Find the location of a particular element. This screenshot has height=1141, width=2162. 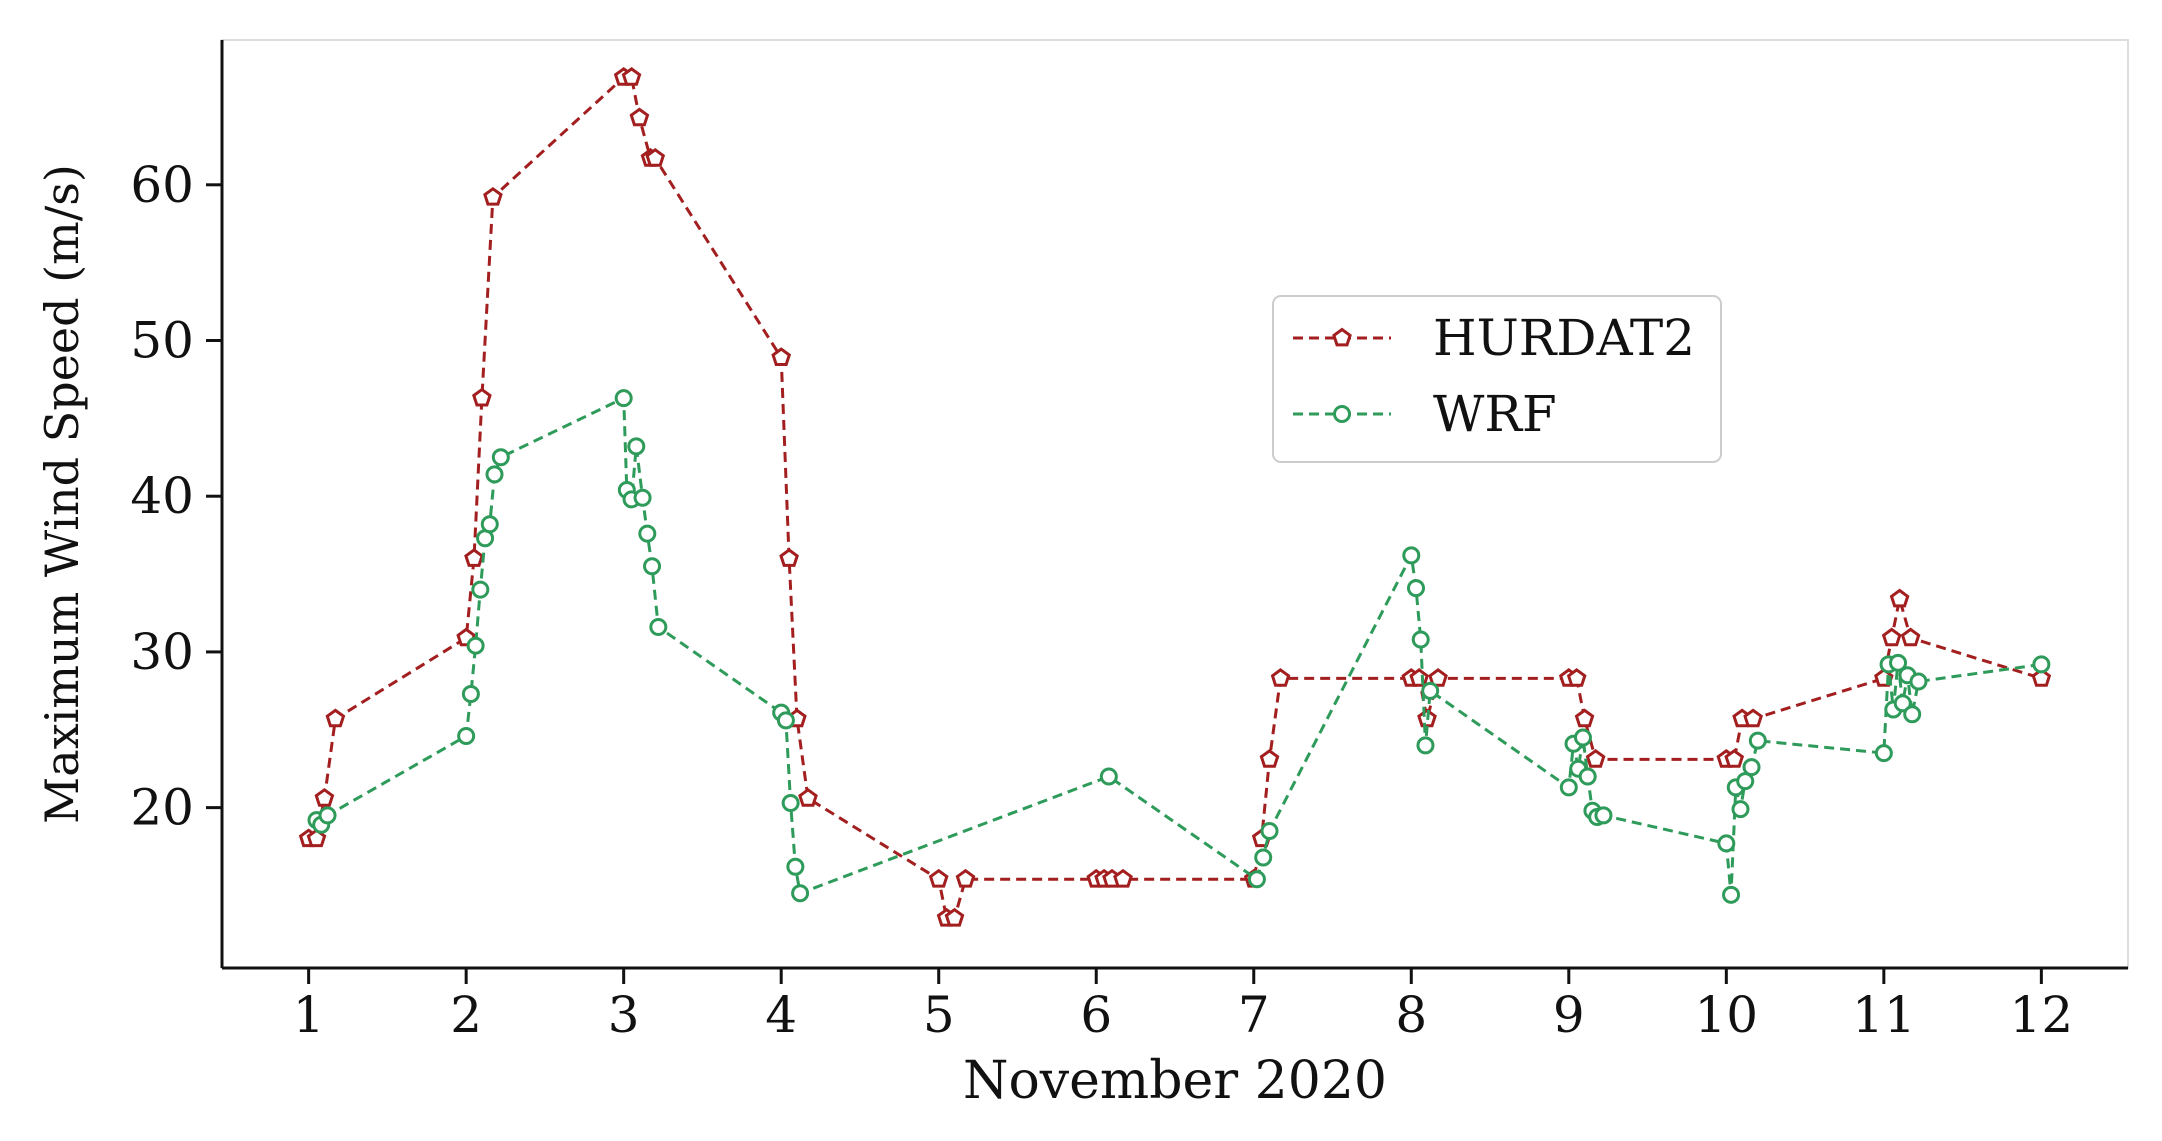

y-axis-title: Maximum Wind Speed (m/s) is located at coordinates (62, 494).